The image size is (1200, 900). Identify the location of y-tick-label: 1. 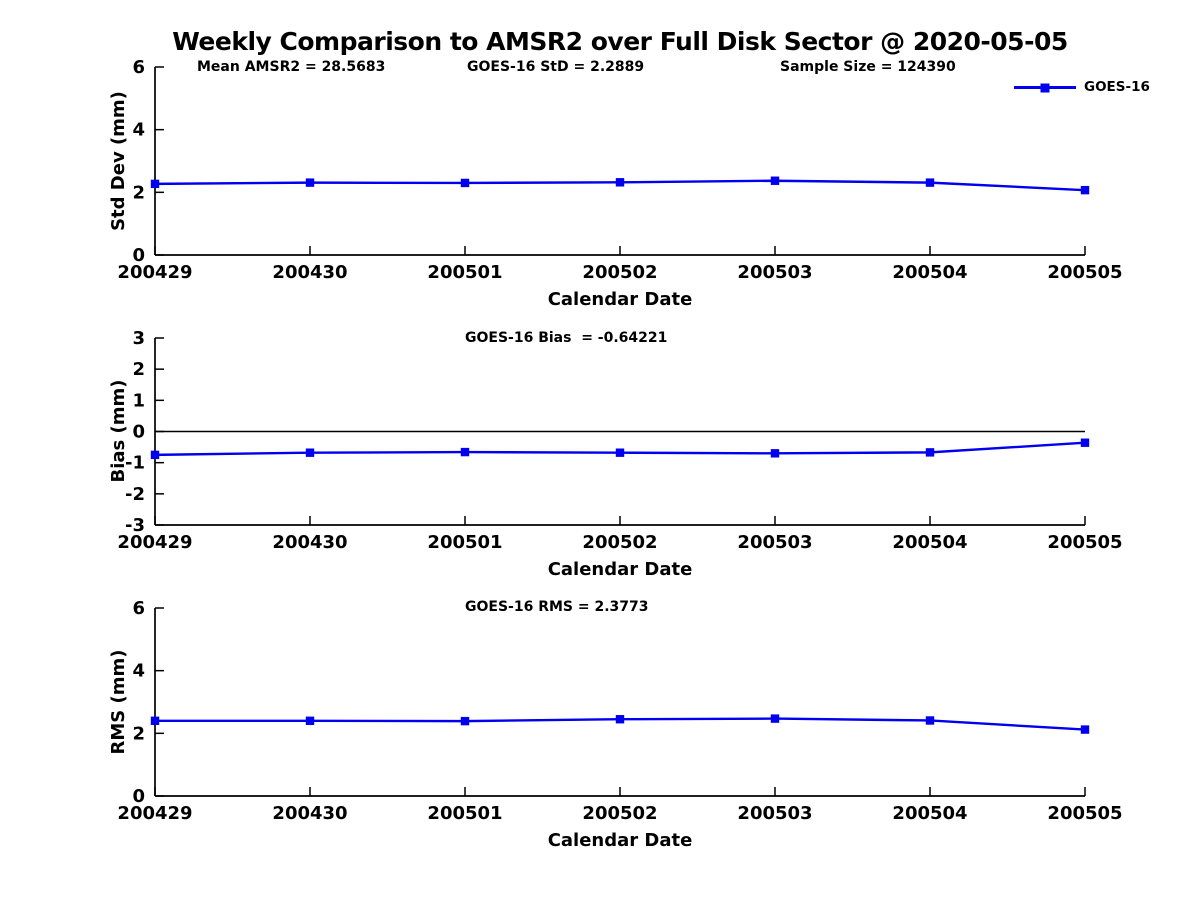
(138, 400).